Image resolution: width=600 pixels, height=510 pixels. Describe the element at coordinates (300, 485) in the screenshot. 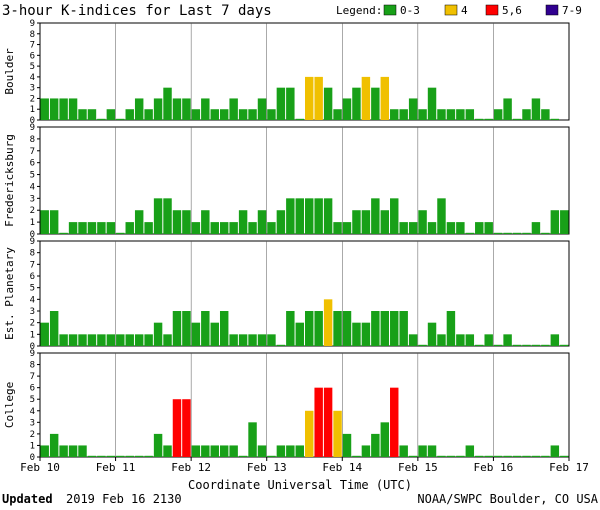

I see `x-axis-label: Coordinate Universal Time (UTC)` at that location.